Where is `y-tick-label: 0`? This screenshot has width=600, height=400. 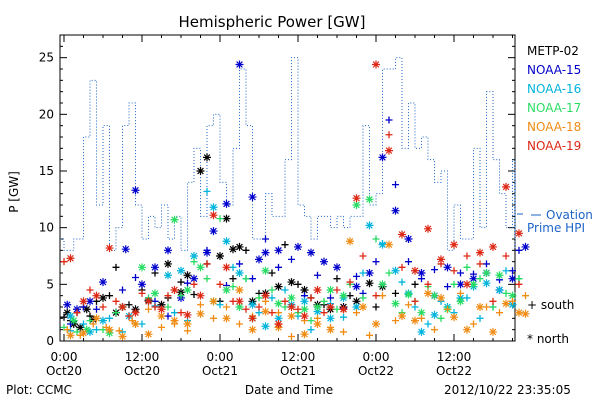 y-tick-label: 0 is located at coordinates (50, 341).